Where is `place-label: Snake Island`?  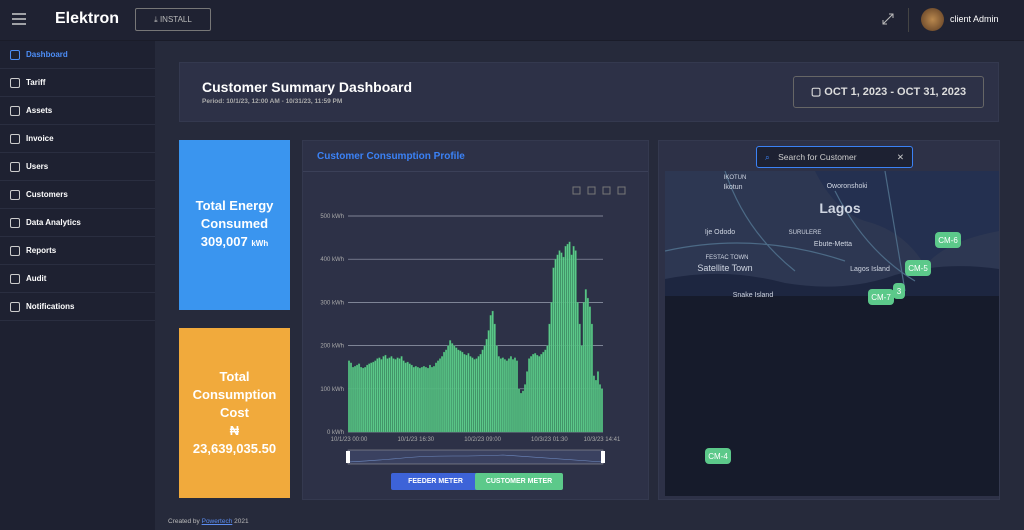 place-label: Snake Island is located at coordinates (753, 295).